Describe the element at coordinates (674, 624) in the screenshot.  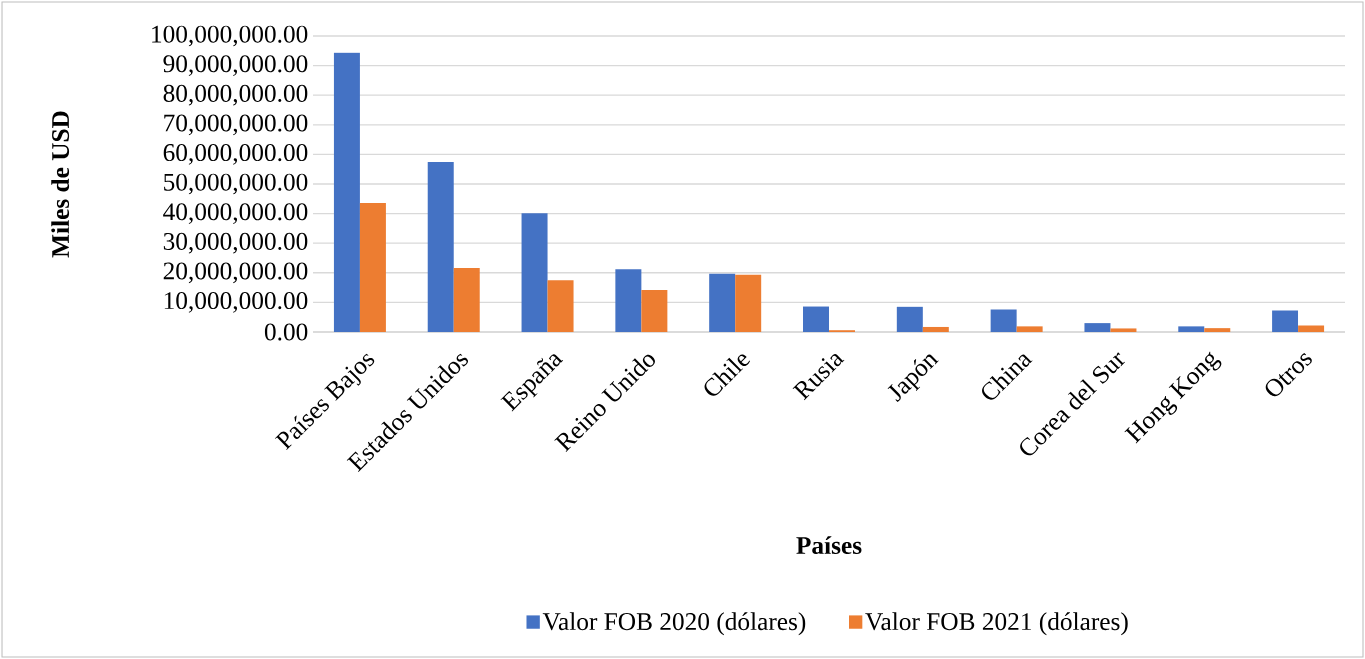
I see `legend-label: Valor FOB 2020 (dólares)` at that location.